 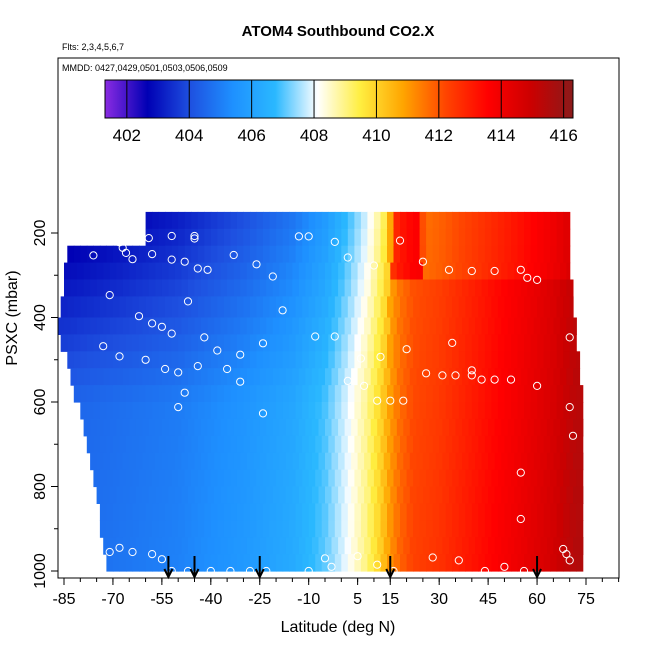 What do you see at coordinates (563, 135) in the screenshot?
I see `colorbar-tick-label: 416` at bounding box center [563, 135].